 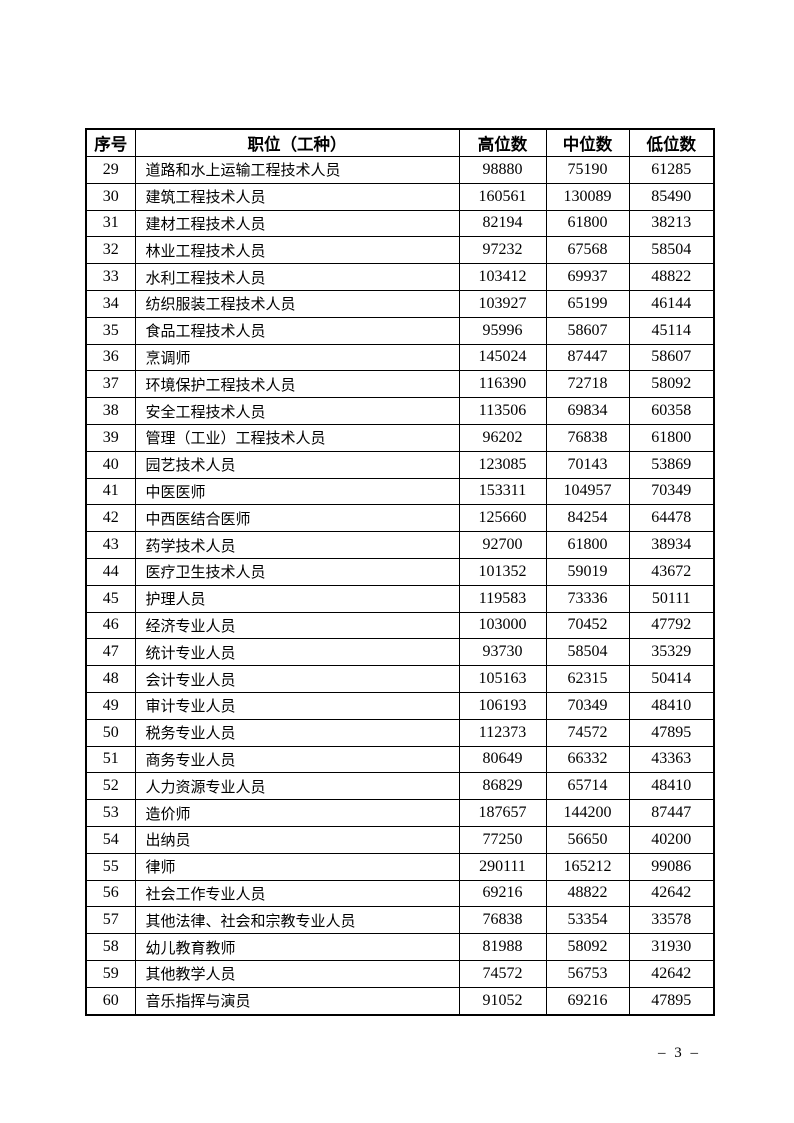 I want to click on position-cell: 统计专业人员, so click(x=297, y=652).